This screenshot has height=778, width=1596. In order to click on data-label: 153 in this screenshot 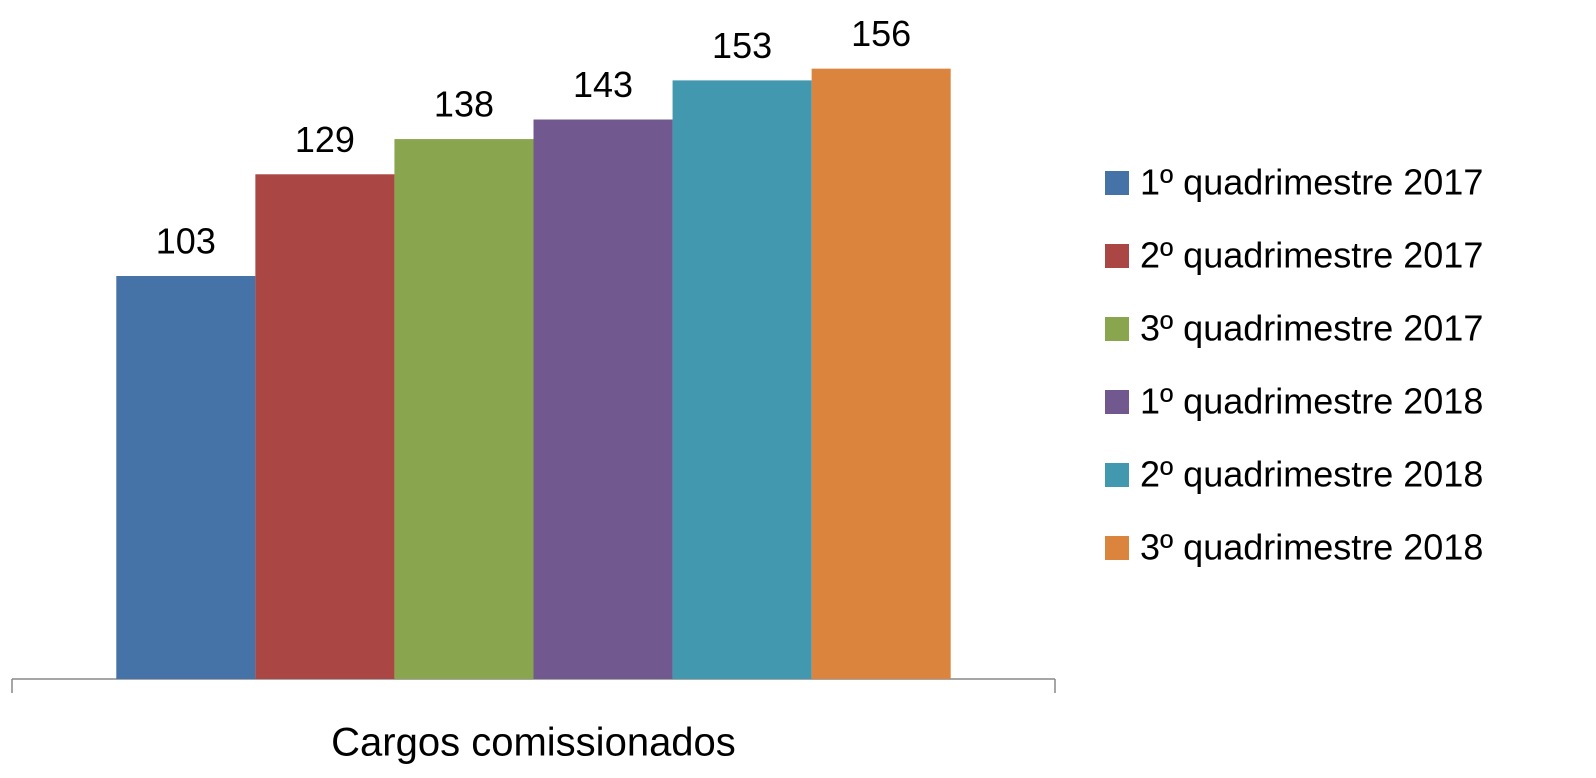, I will do `click(742, 45)`.